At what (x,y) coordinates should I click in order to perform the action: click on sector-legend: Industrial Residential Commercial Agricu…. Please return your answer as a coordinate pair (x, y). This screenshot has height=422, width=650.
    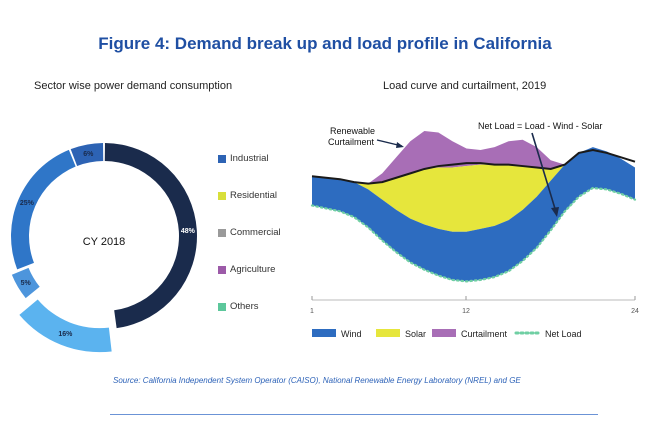
    Looking at the image, I should click on (249, 232).